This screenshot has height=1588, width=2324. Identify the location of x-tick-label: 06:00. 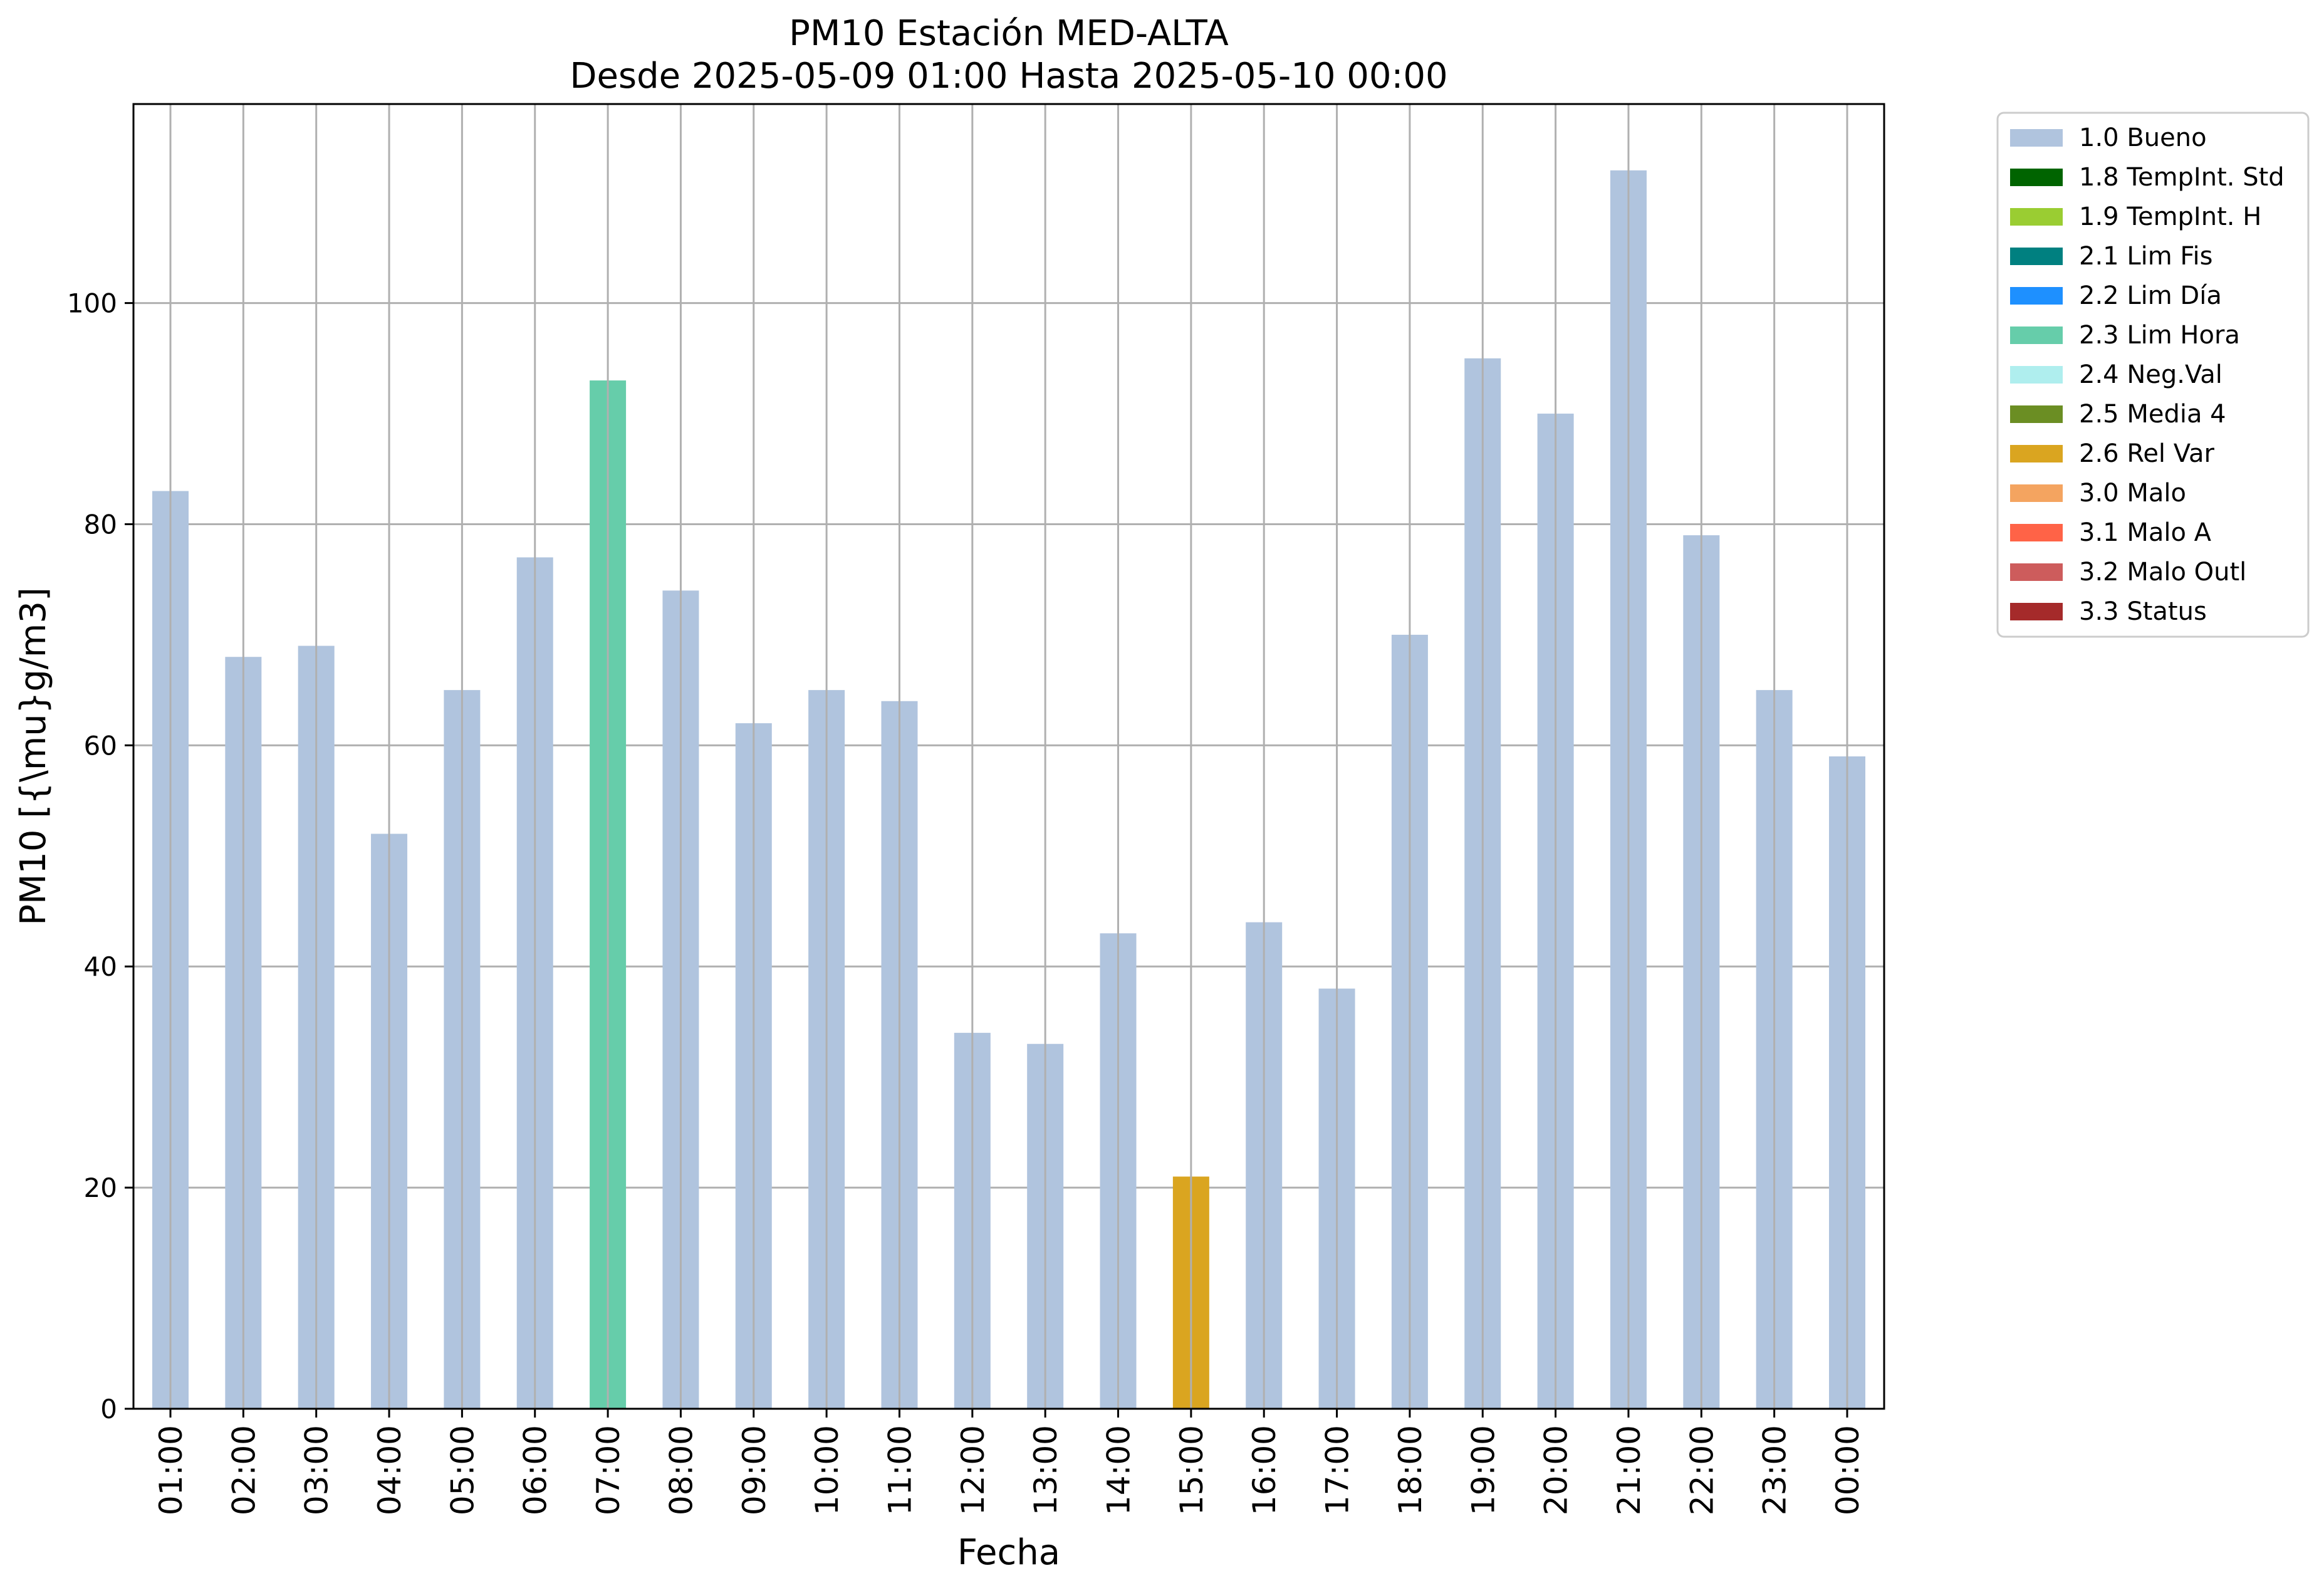
(536, 1470).